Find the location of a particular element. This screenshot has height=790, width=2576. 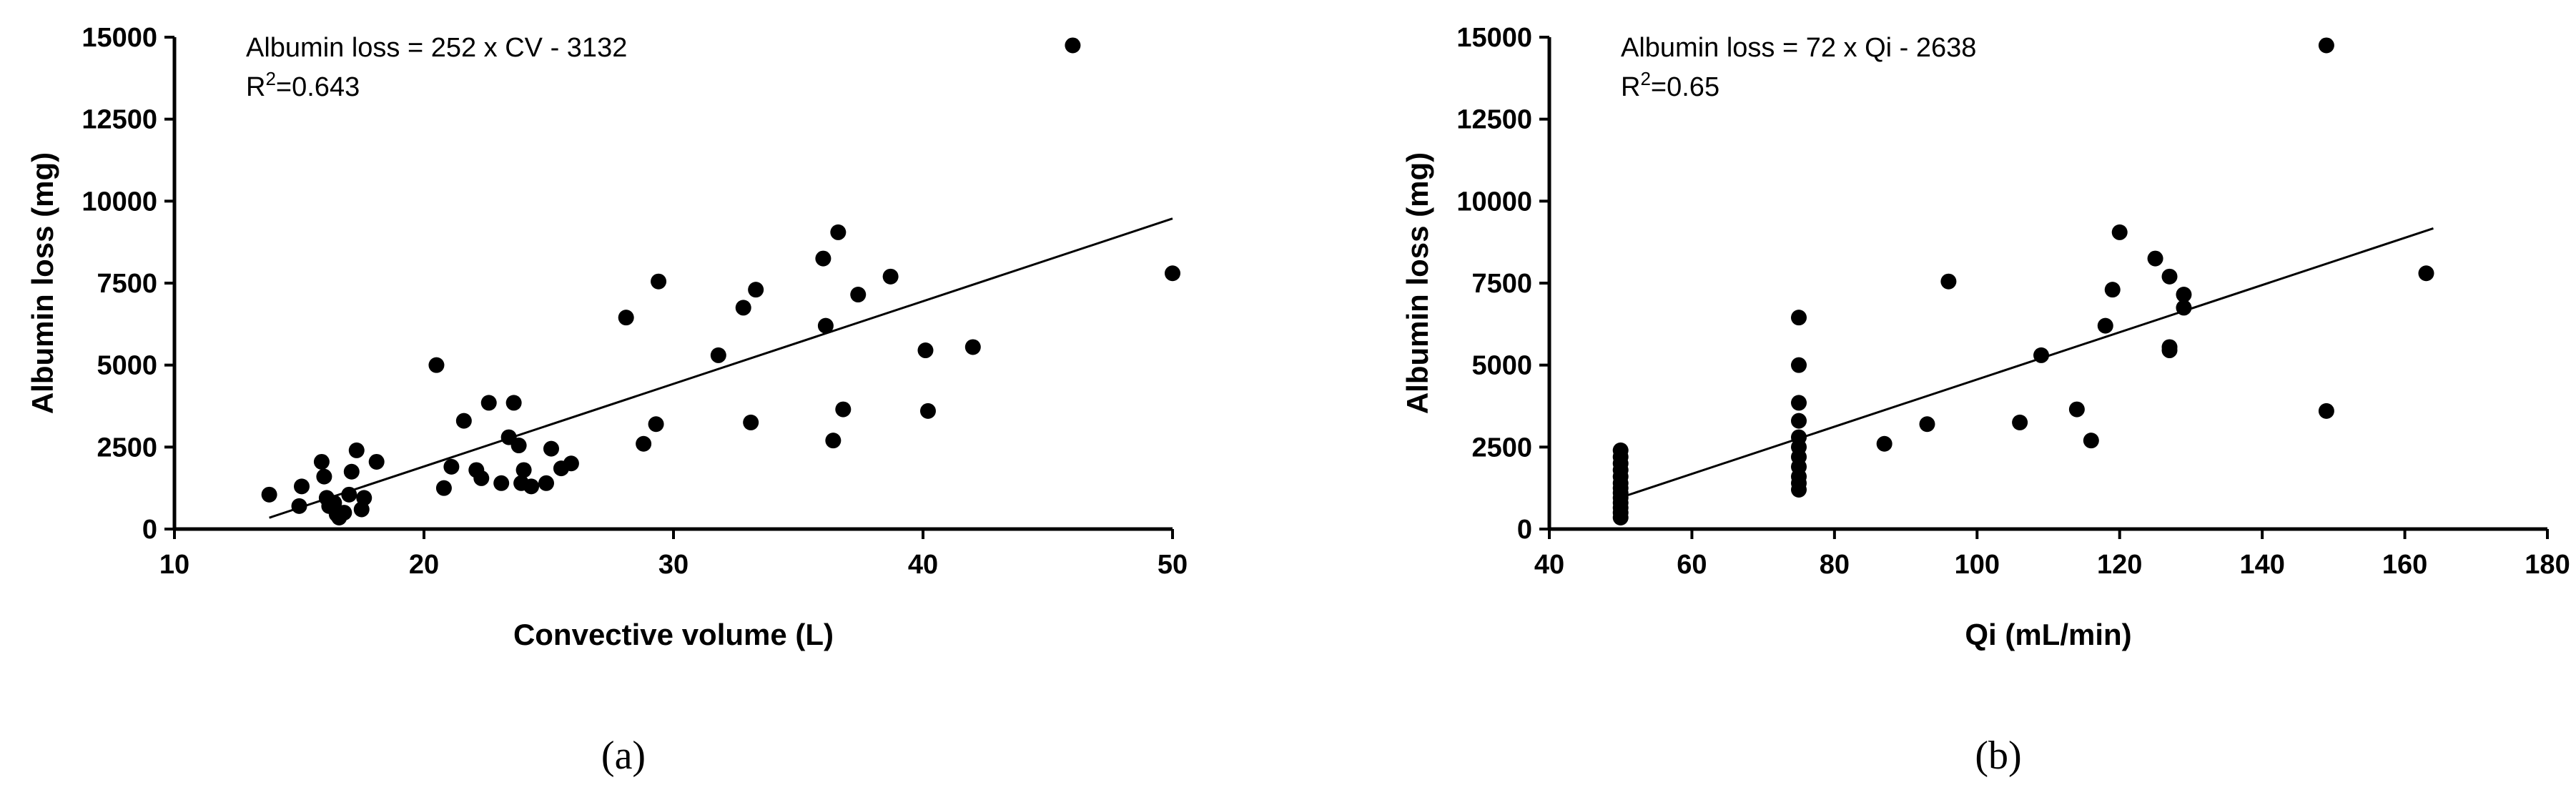

r-squared-superscript-a: 2 is located at coordinates (270, 78).